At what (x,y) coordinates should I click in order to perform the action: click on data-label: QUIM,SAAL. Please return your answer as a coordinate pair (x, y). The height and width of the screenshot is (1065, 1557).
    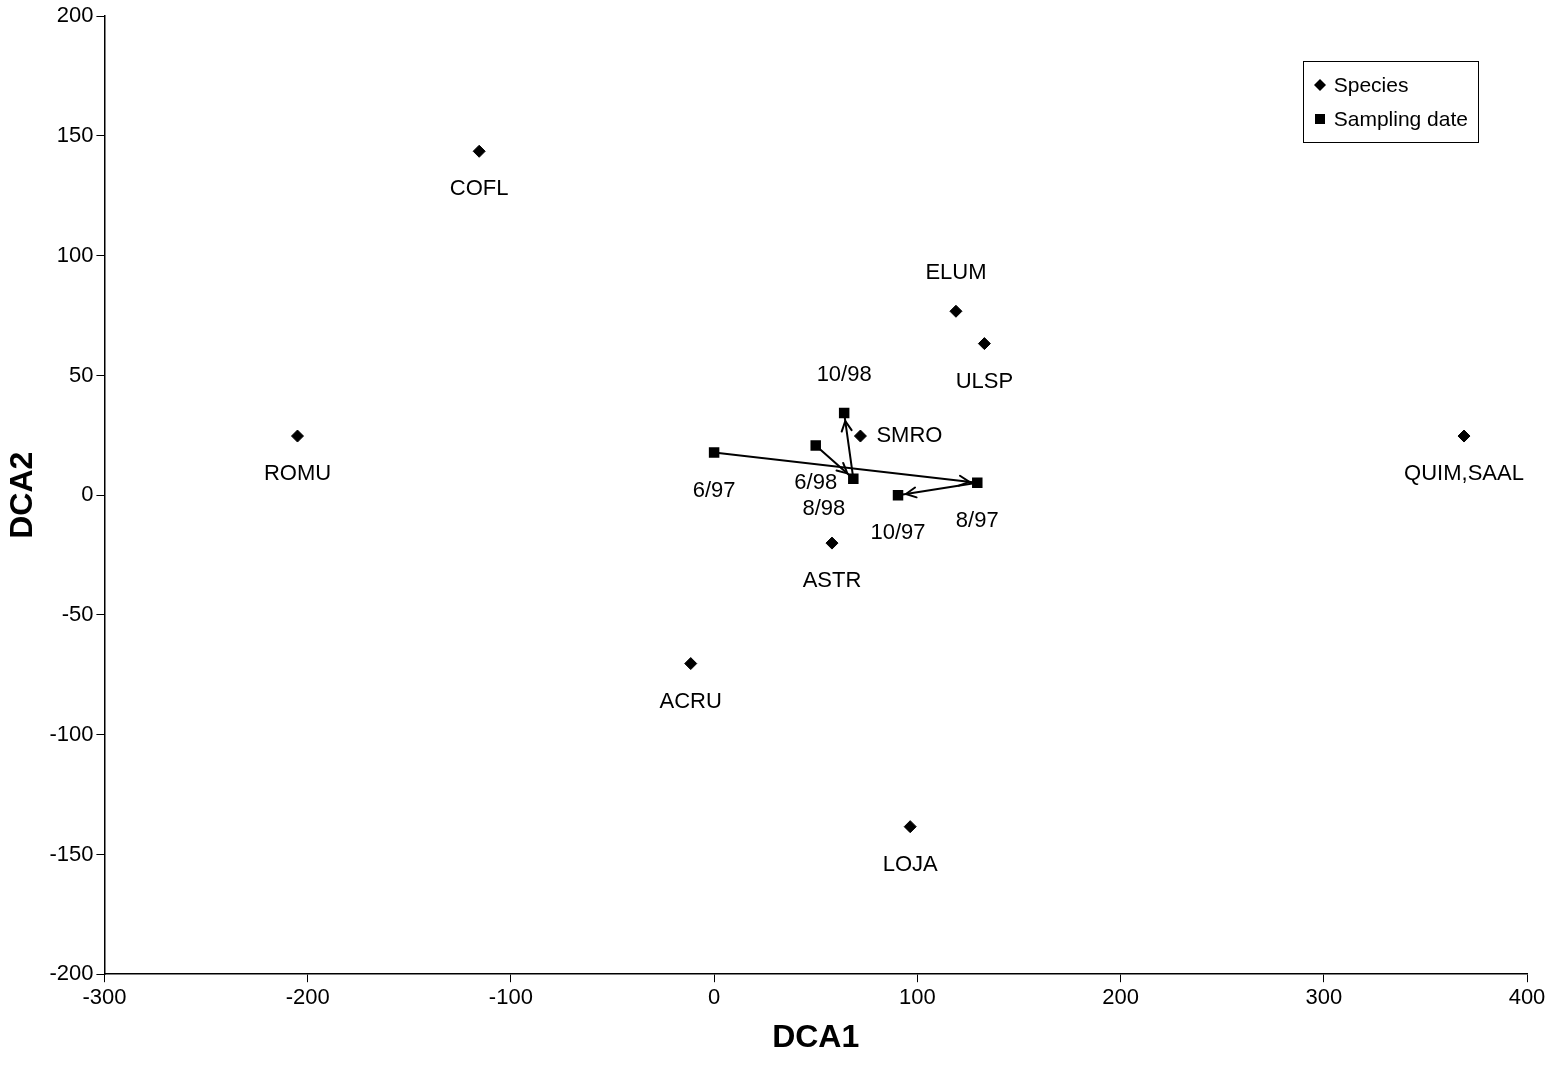
    Looking at the image, I should click on (1464, 473).